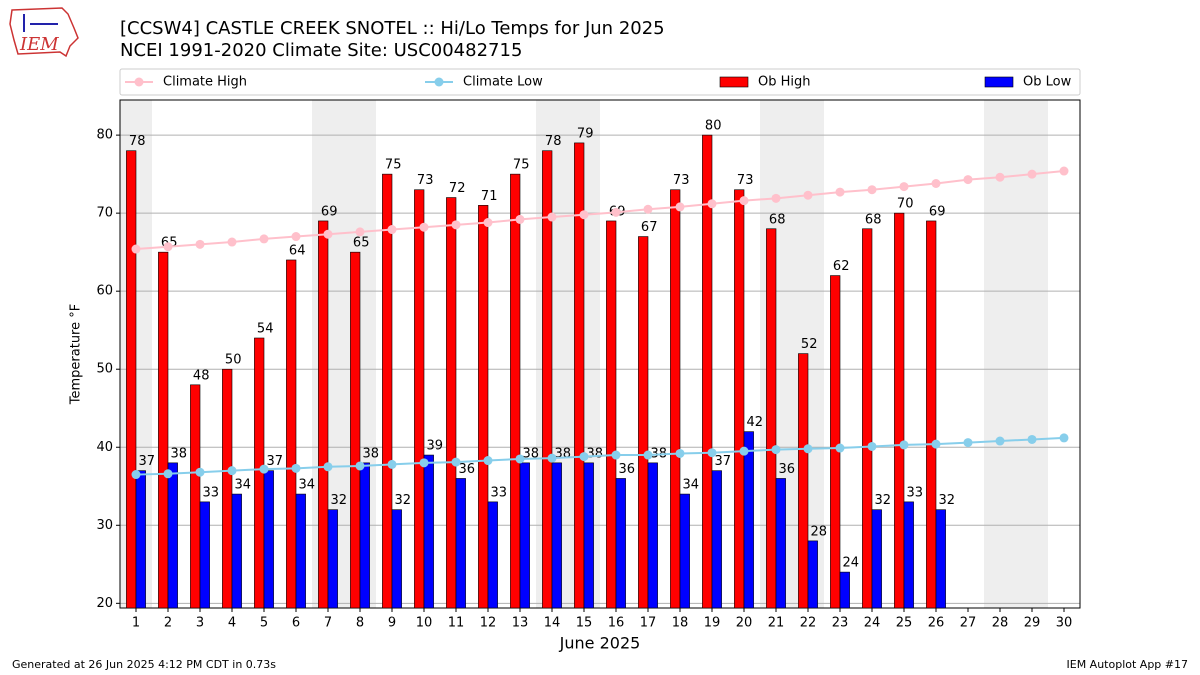 Image resolution: width=1200 pixels, height=675 pixels. Describe the element at coordinates (872, 623) in the screenshot. I see `x-tick-label: 24` at that location.